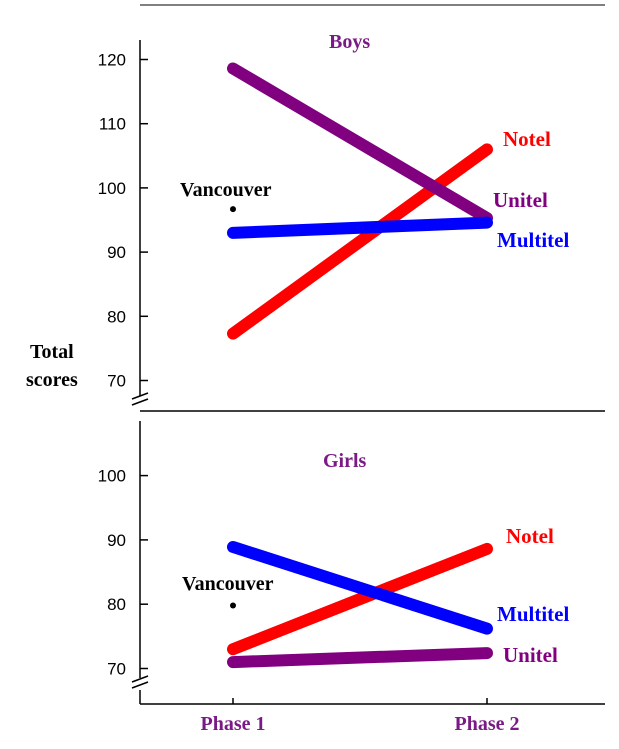  Describe the element at coordinates (52, 366) in the screenshot. I see `y-axis-label: Total scores` at that location.